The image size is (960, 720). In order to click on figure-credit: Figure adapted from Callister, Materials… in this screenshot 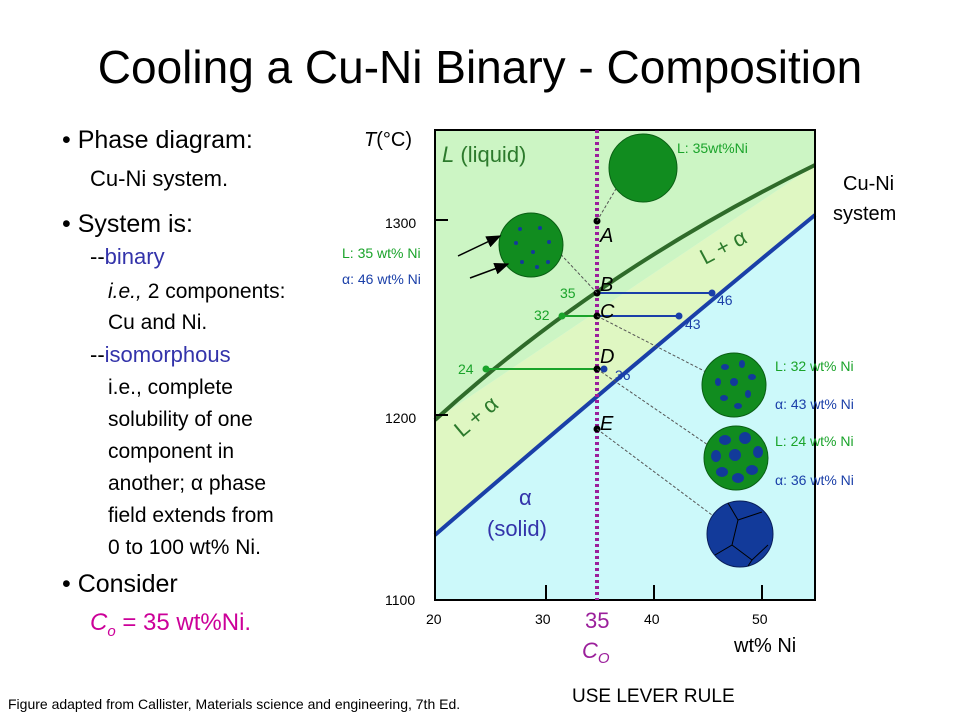, I will do `click(234, 704)`.